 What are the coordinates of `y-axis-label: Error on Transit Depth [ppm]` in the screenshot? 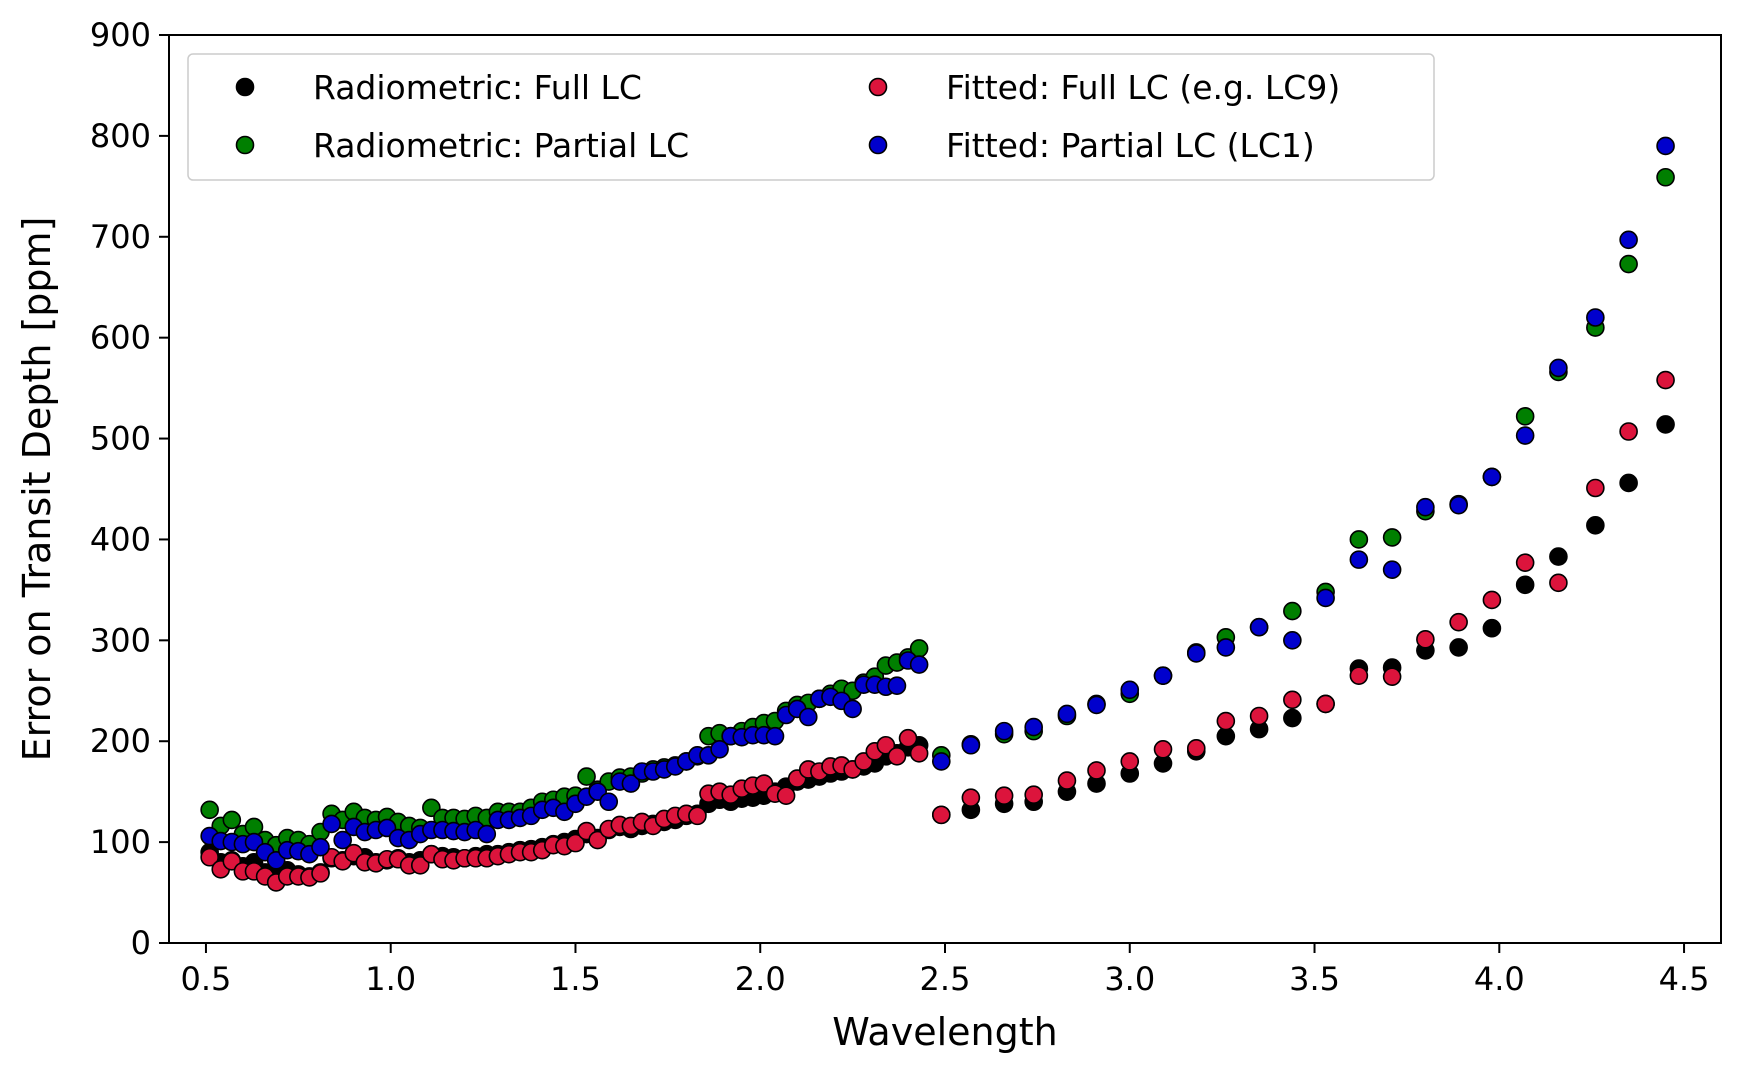 It's located at (37, 489).